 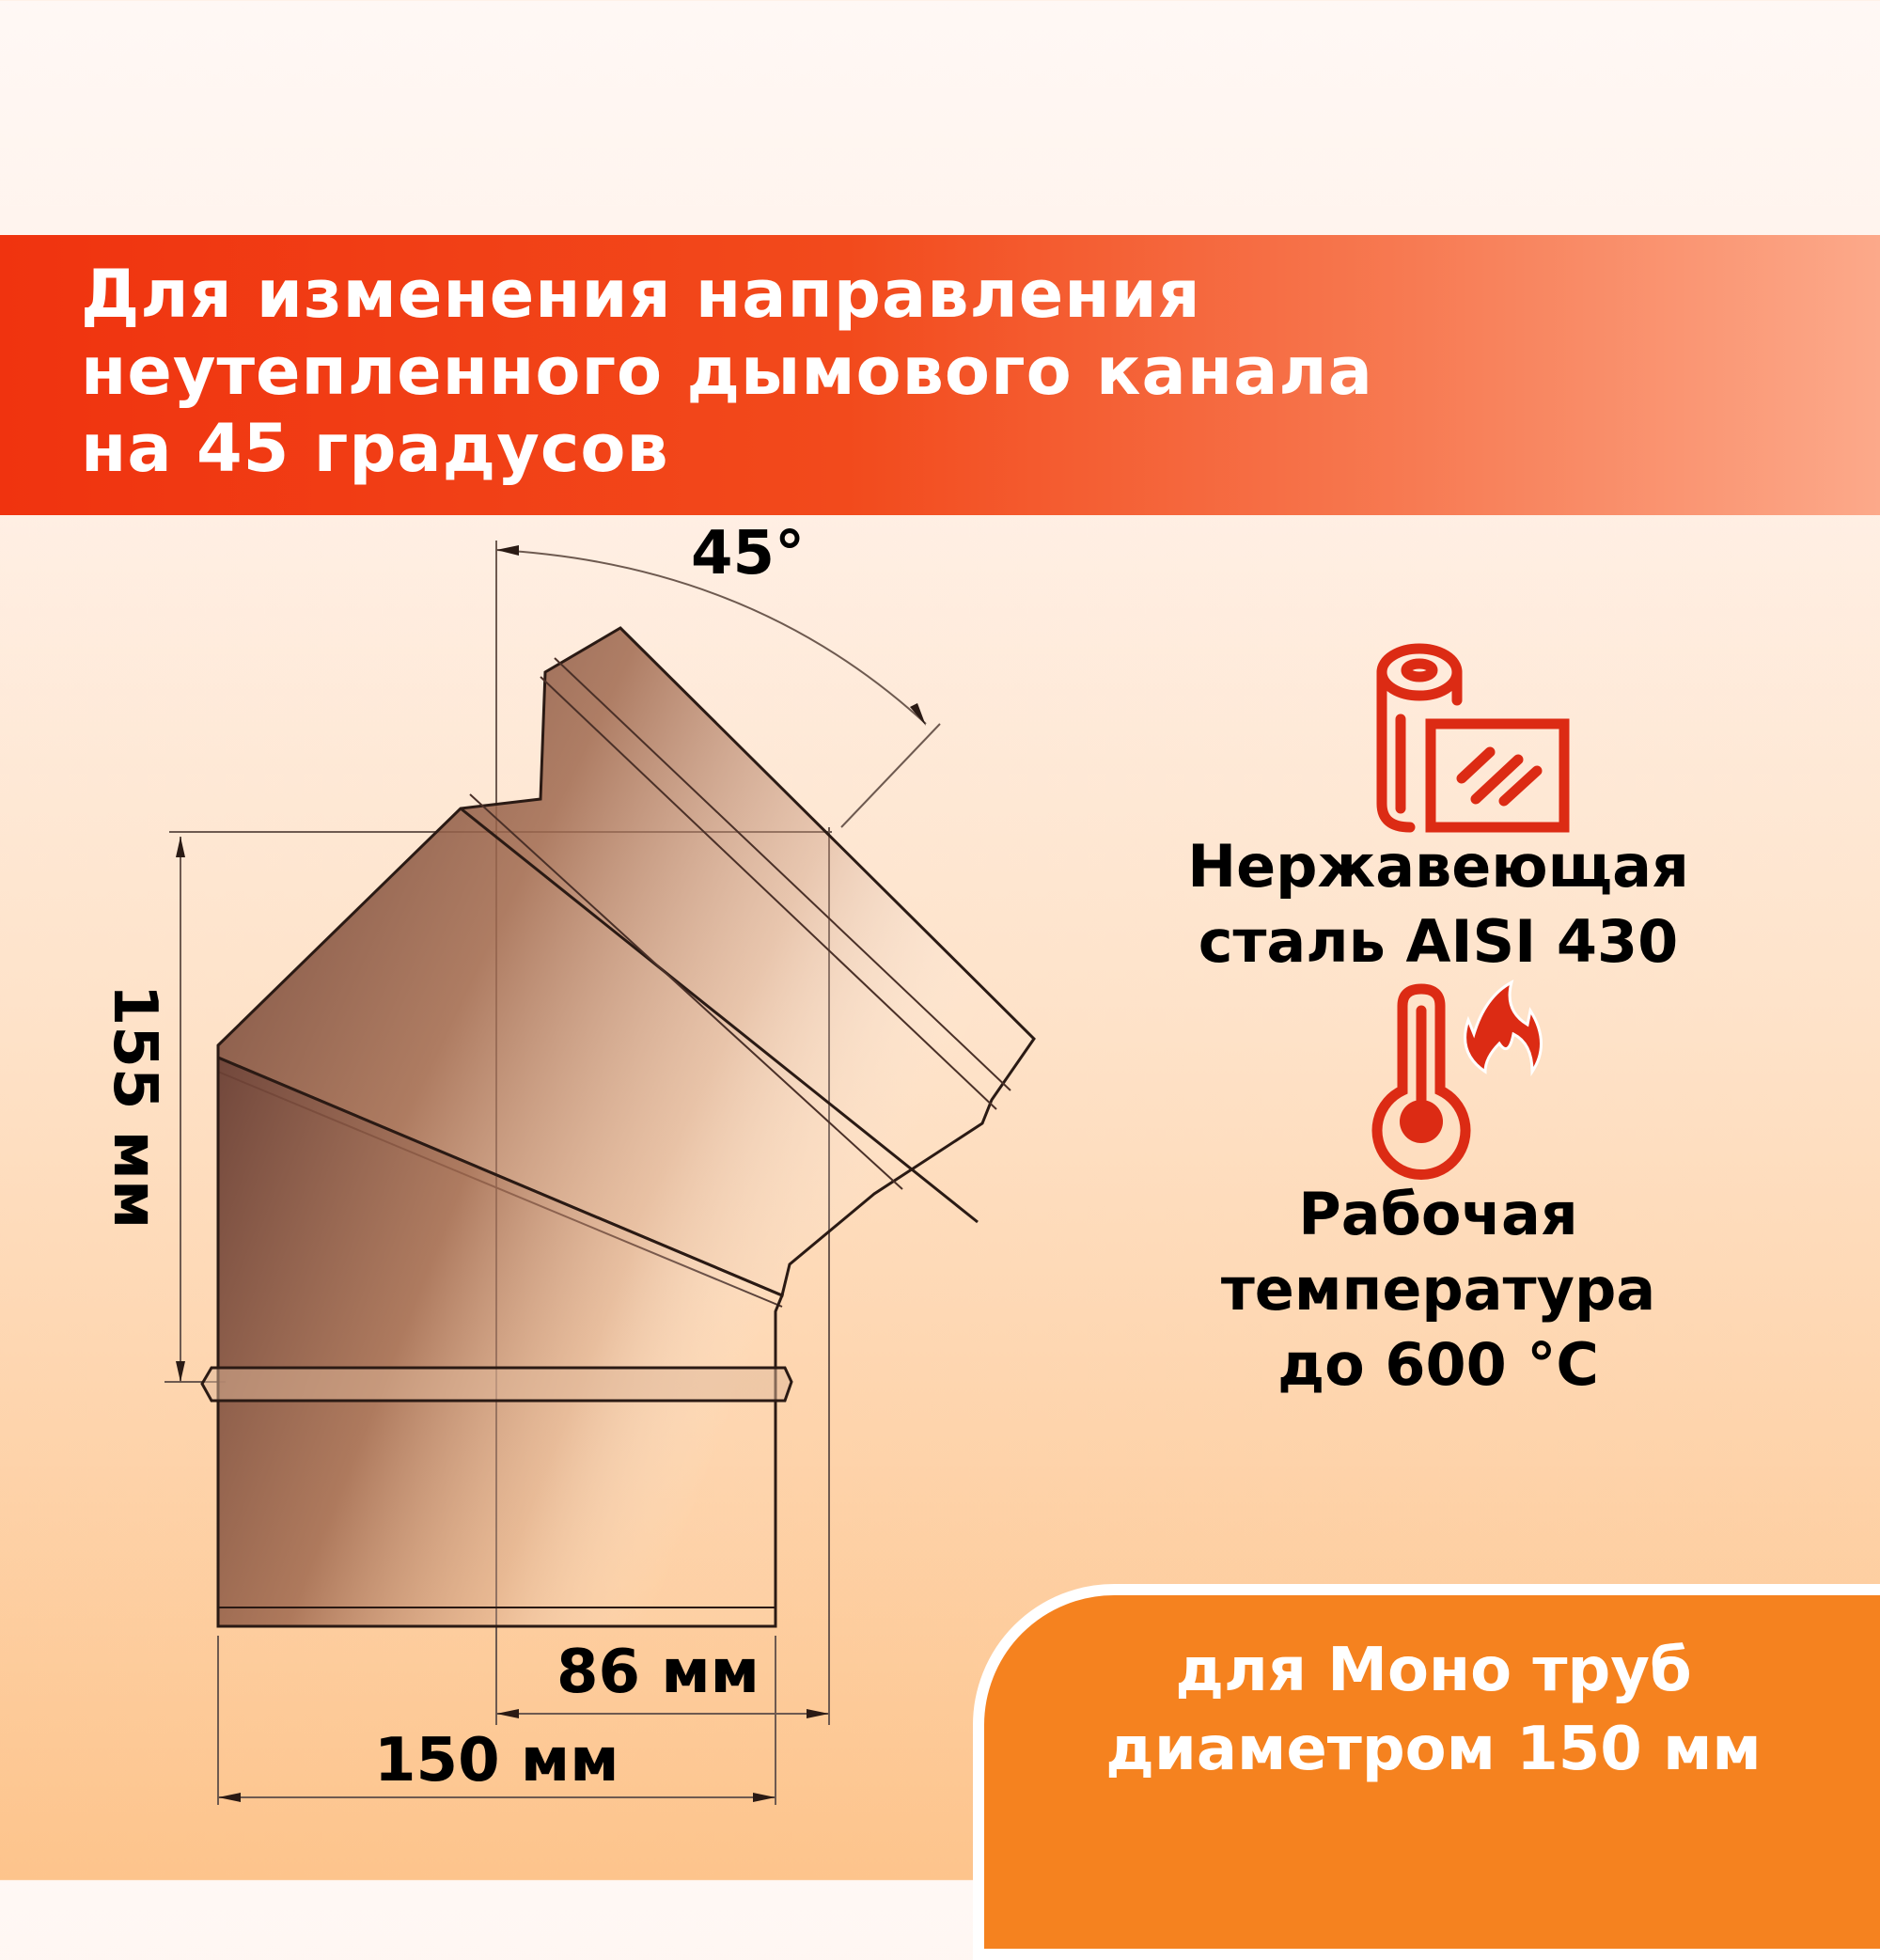 I want to click on feature-text: сталь AISI 430, so click(x=1438, y=941).